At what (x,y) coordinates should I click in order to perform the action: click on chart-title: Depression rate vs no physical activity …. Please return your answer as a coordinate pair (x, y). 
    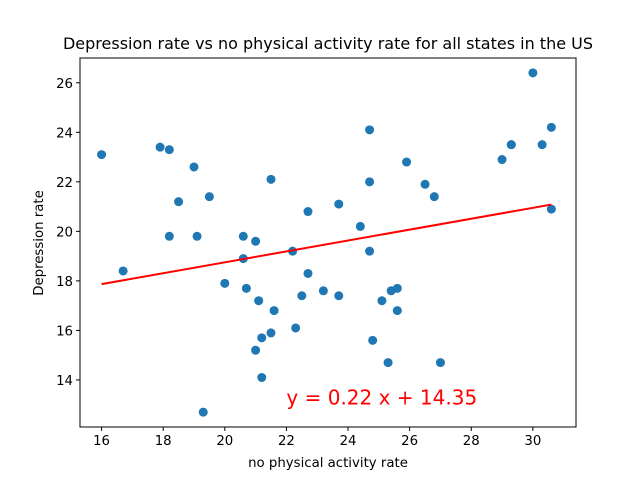
    Looking at the image, I should click on (328, 43).